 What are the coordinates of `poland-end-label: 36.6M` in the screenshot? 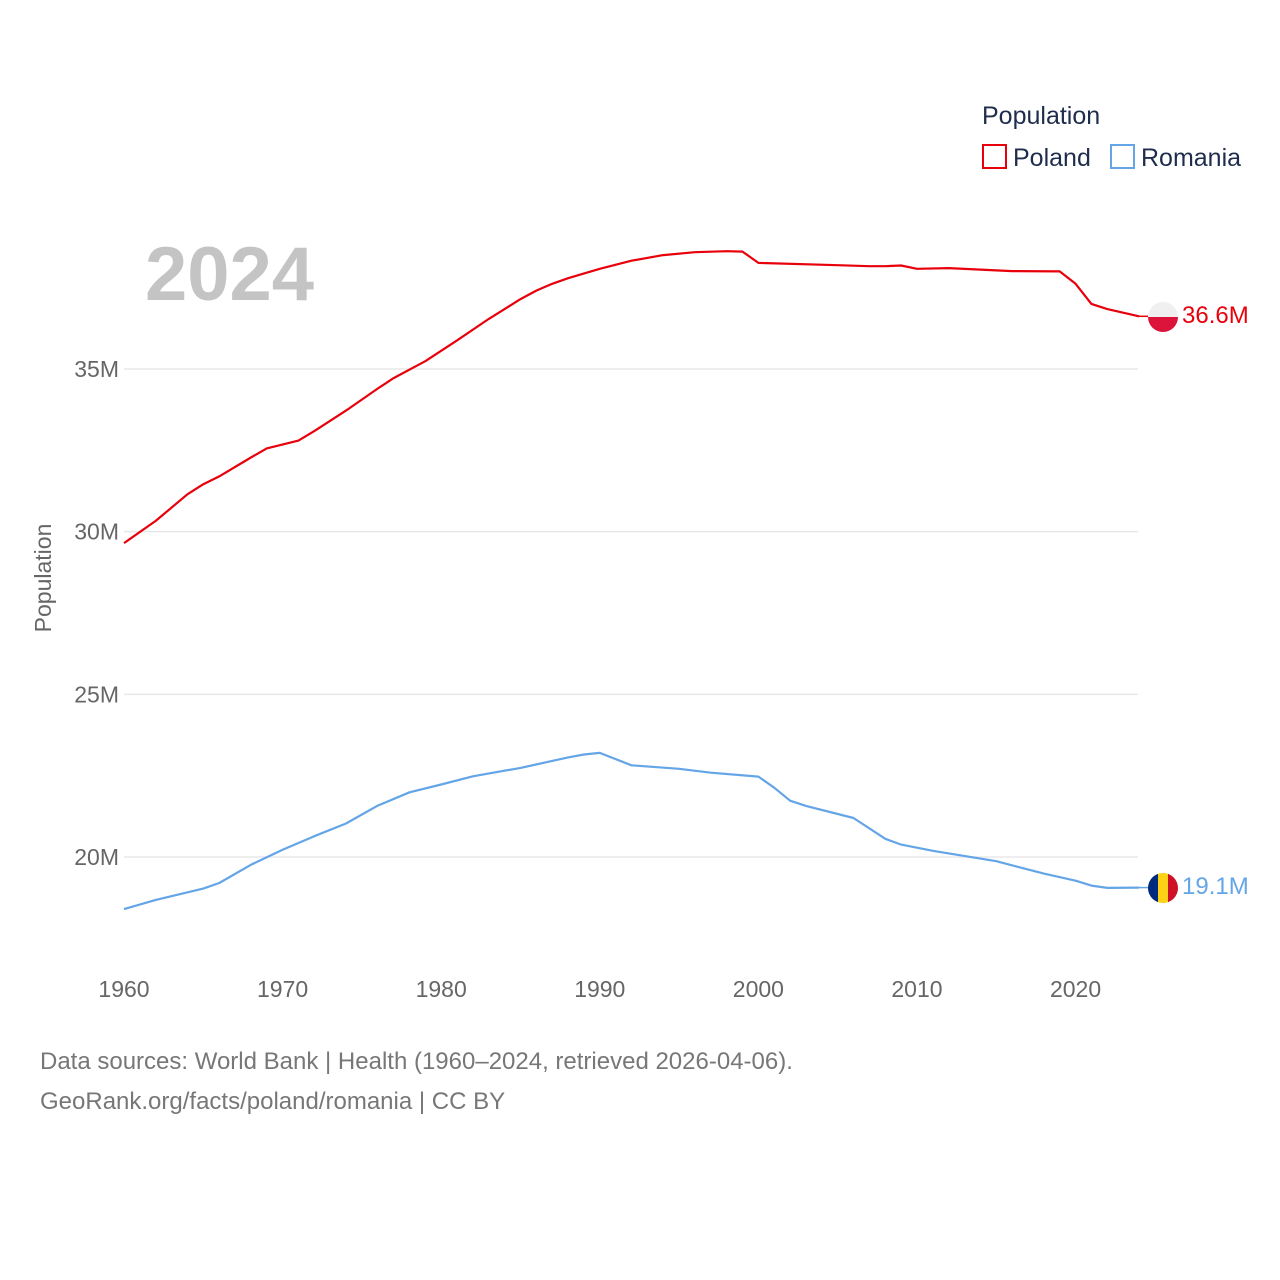 It's located at (1215, 315).